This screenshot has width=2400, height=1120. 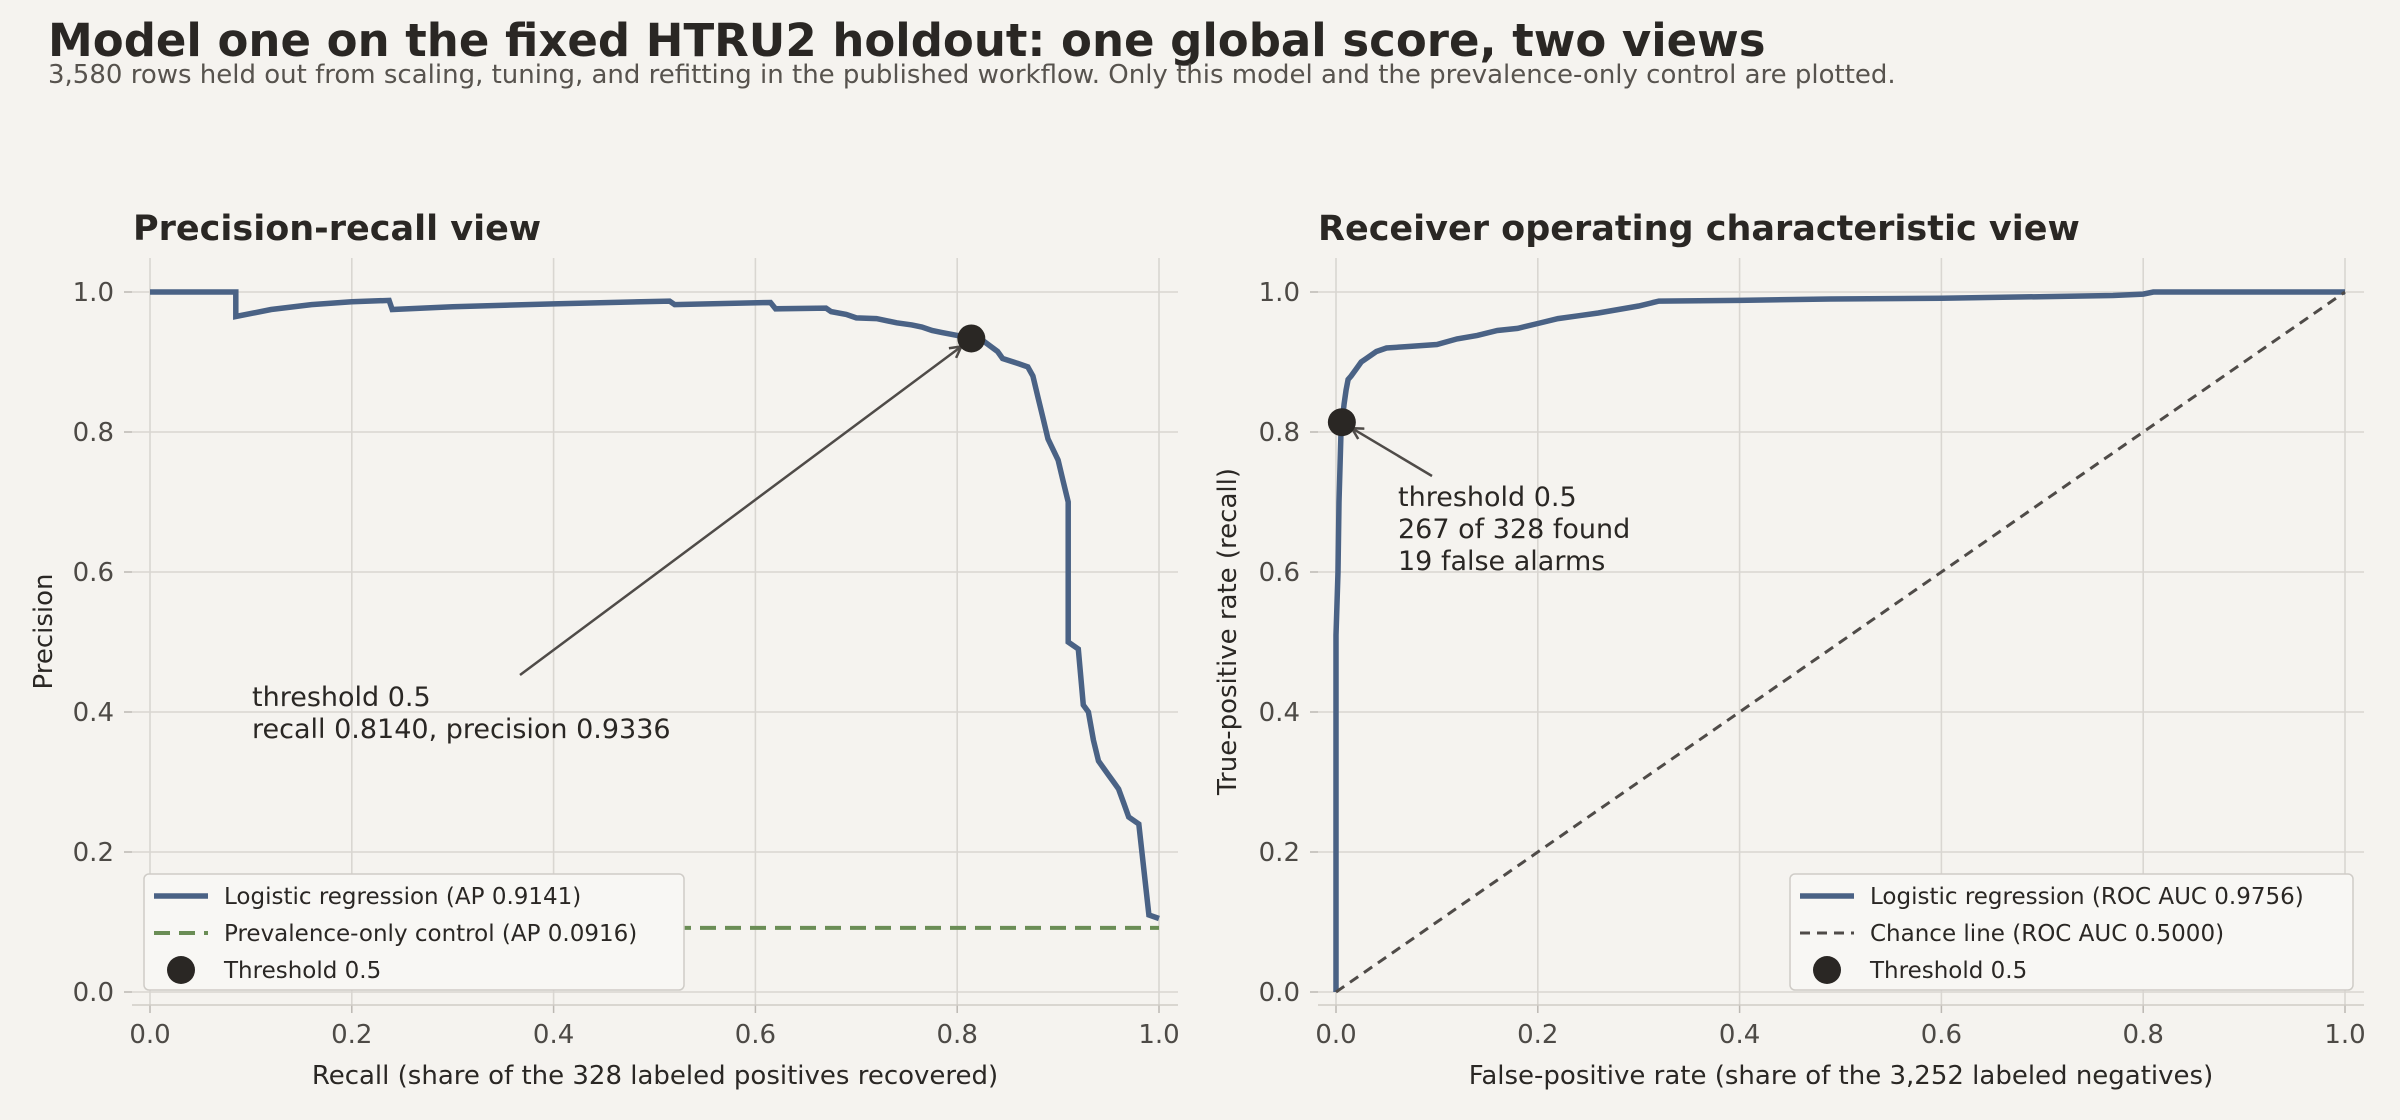 I want to click on y-axis-label: Precision, so click(x=44, y=631).